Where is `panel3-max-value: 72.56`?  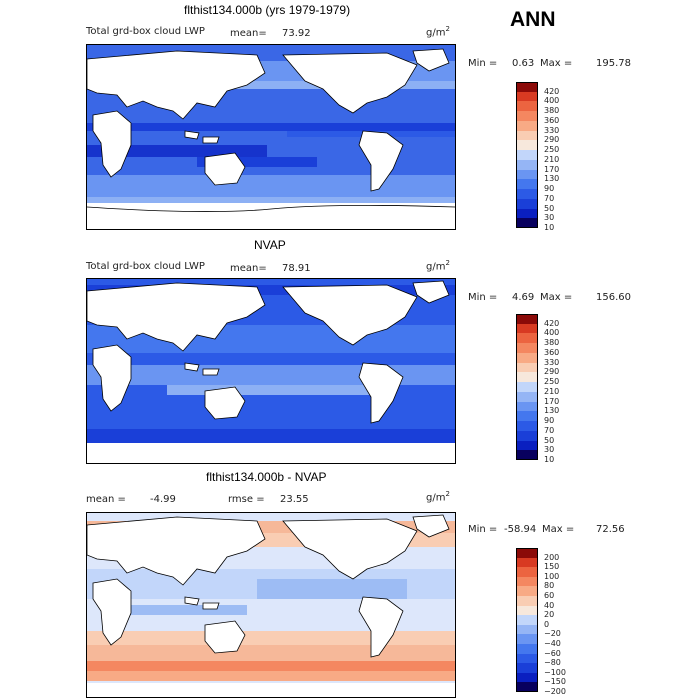
panel3-max-value: 72.56 is located at coordinates (610, 529).